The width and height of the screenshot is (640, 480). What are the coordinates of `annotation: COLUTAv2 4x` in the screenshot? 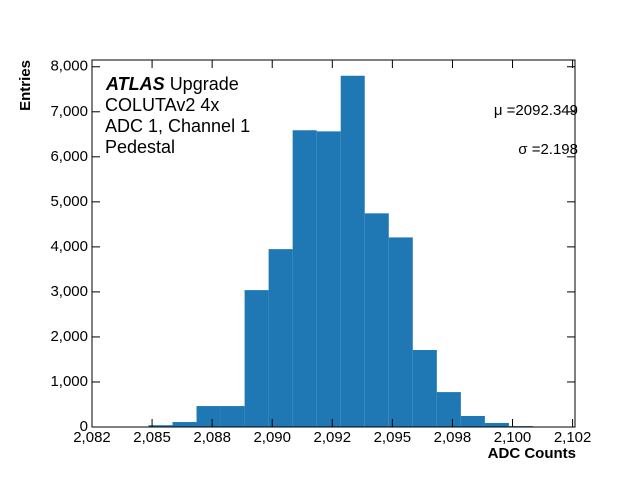 It's located at (162, 105).